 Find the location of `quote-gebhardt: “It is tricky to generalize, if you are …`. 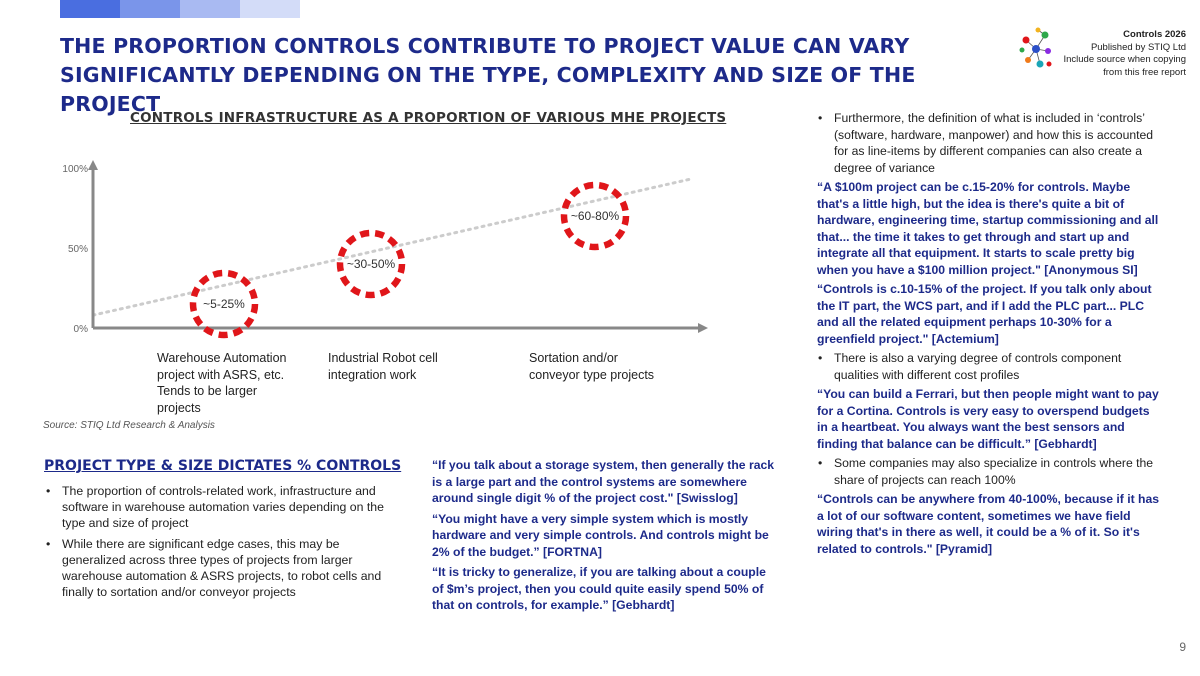

quote-gebhardt: “It is tricky to generalize, if you are … is located at coordinates (599, 588).